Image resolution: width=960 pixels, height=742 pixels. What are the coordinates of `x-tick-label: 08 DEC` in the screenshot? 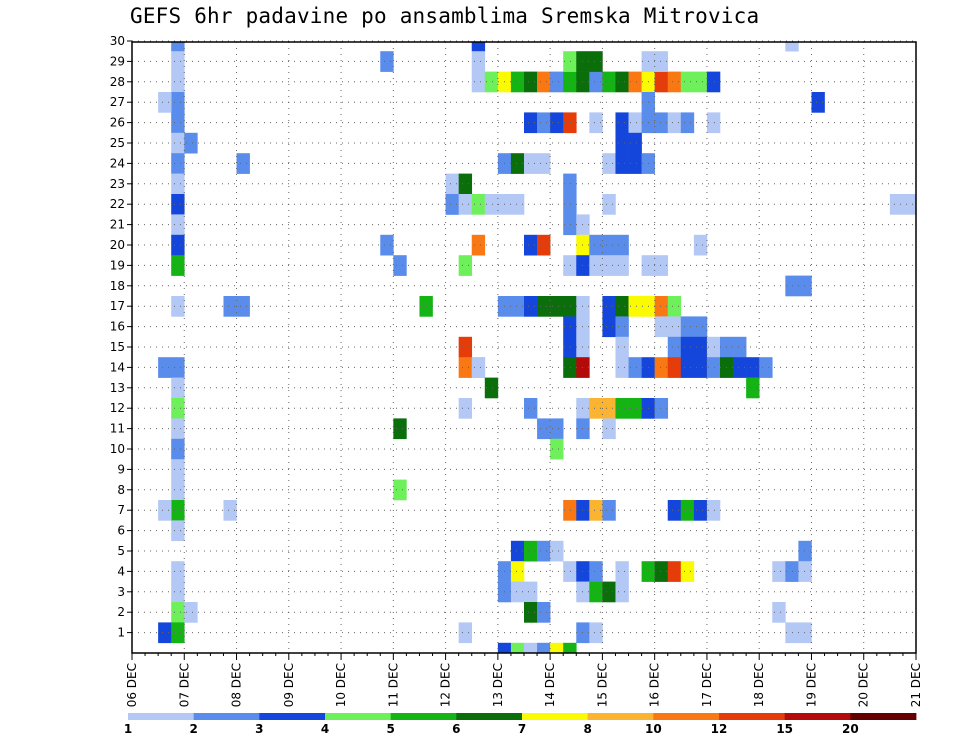 It's located at (237, 685).